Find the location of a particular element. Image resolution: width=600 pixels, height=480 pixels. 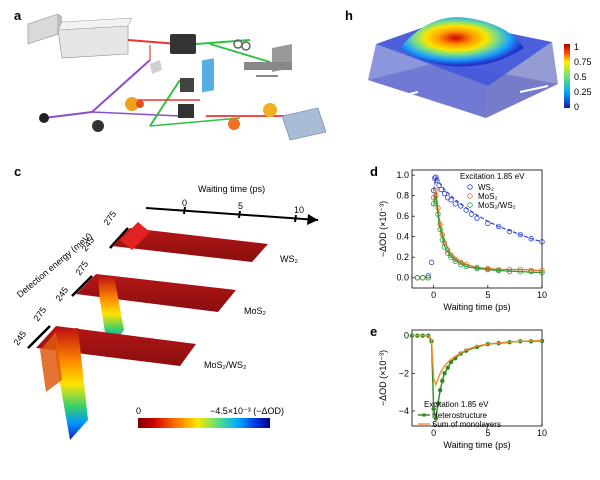

surface-peak is located at coordinates (462, 42).